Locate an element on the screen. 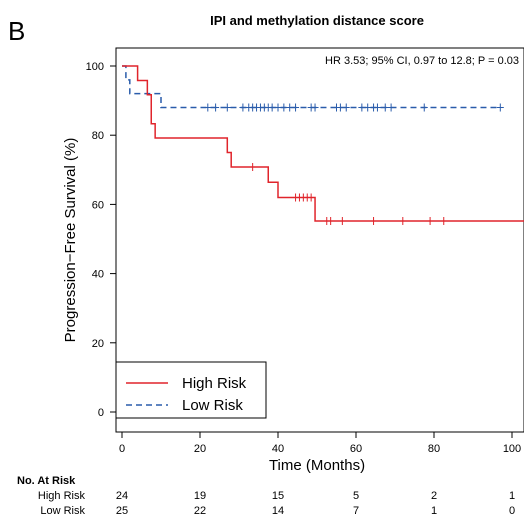  x-tick-label: 60 is located at coordinates (356, 449).